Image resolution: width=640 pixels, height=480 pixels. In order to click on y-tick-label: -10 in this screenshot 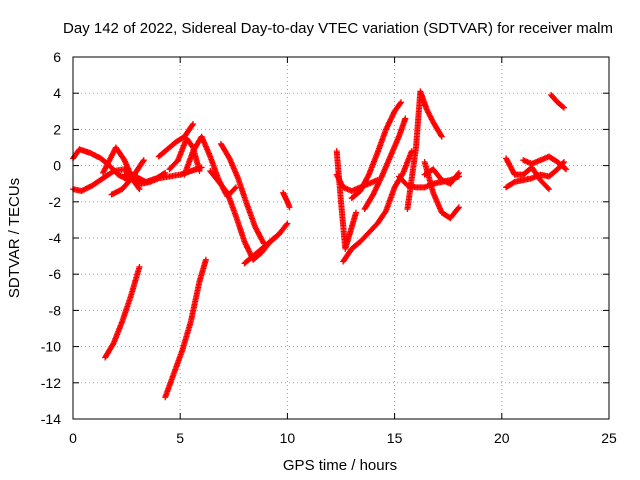, I will do `click(51, 347)`.